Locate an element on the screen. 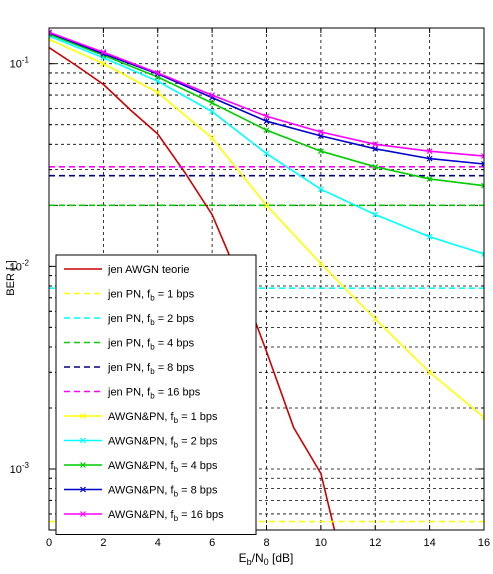 The height and width of the screenshot is (574, 493). legend-label: jen PN, fb = 8 bps is located at coordinates (151, 369).